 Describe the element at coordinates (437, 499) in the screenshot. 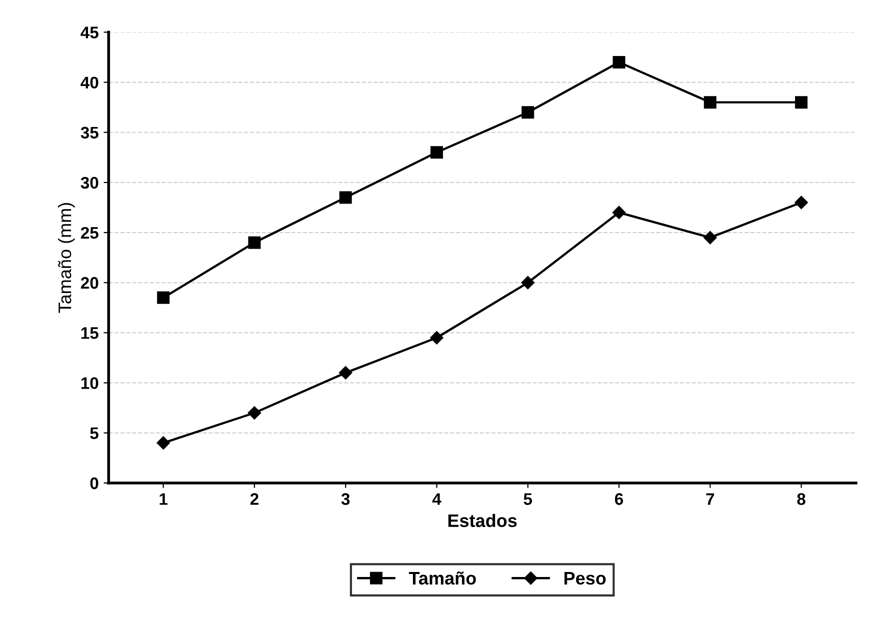

I see `x-tick-label: 4` at that location.